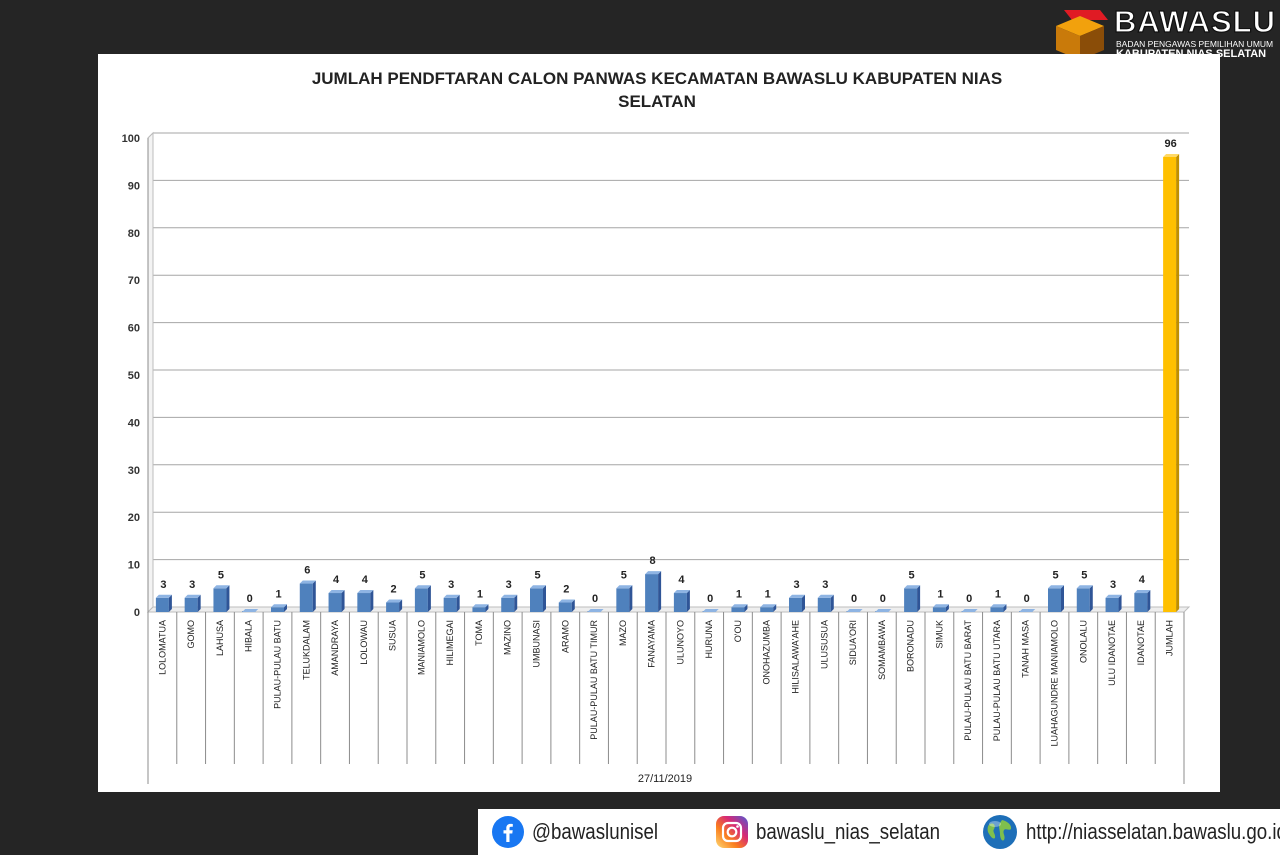 The height and width of the screenshot is (855, 1280). What do you see at coordinates (307, 571) in the screenshot?
I see `data-label: 6` at bounding box center [307, 571].